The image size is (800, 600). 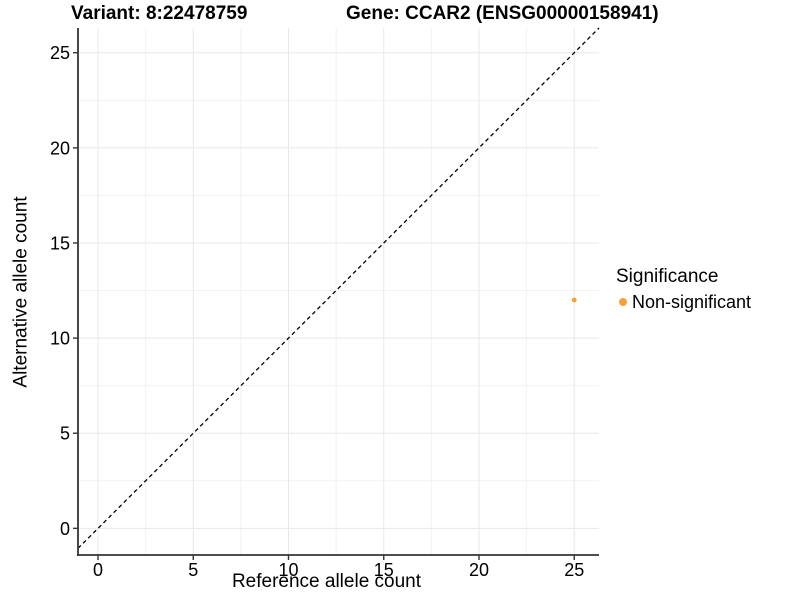 What do you see at coordinates (60, 339) in the screenshot?
I see `y-tick-label: 10` at bounding box center [60, 339].